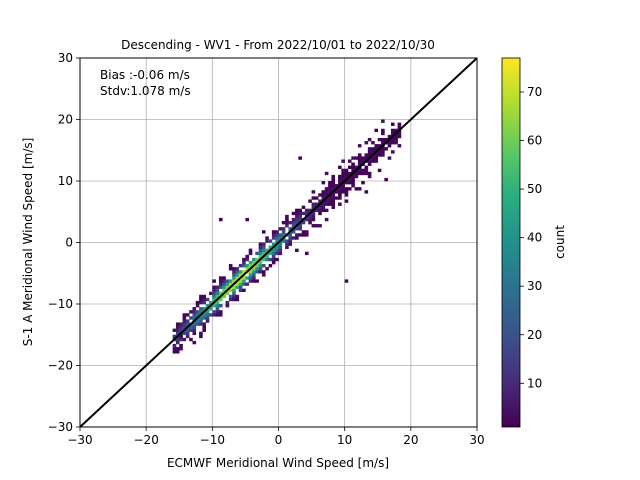 This screenshot has width=640, height=480. Describe the element at coordinates (534, 141) in the screenshot. I see `colorbar-tick-label: 60` at that location.